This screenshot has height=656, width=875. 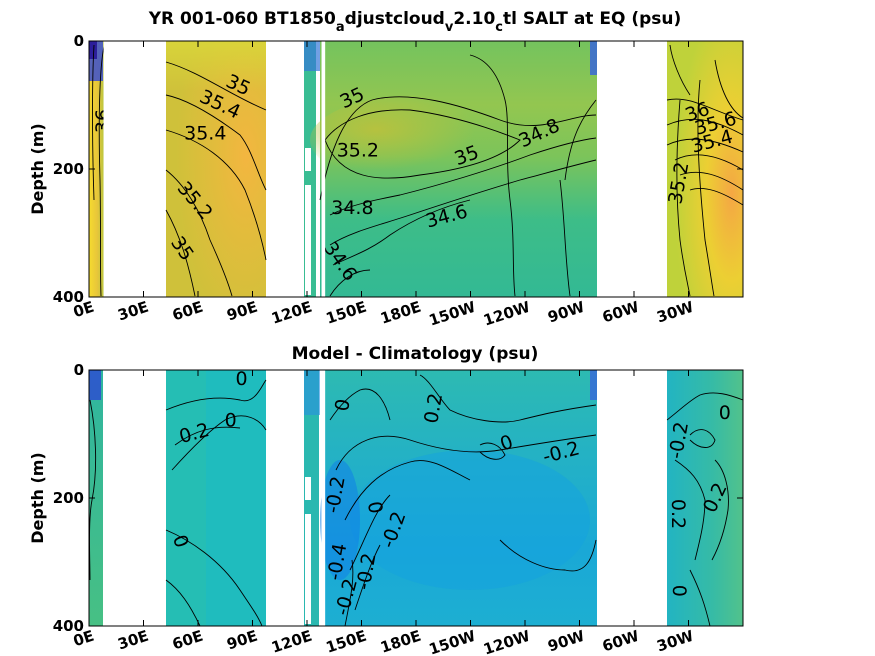 I want to click on title-part: a, so click(x=340, y=27).